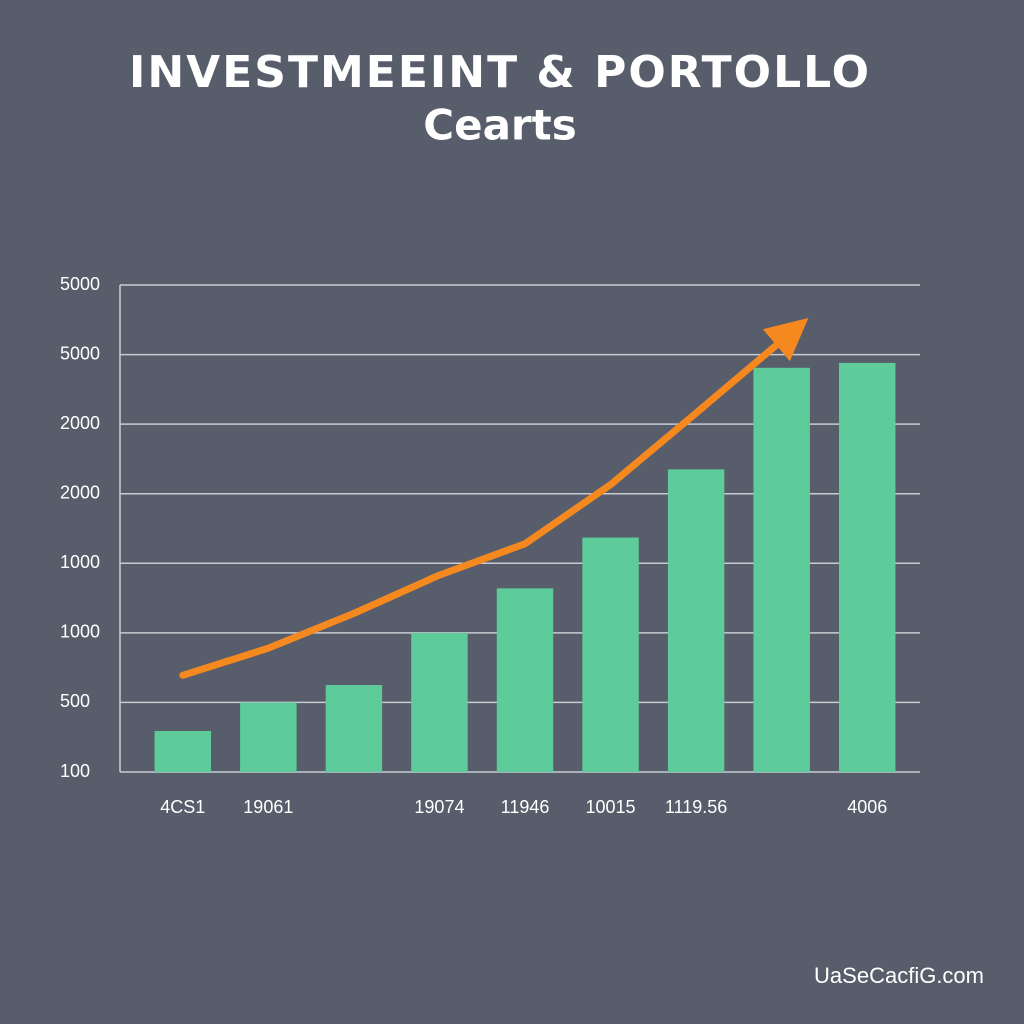  What do you see at coordinates (75, 771) in the screenshot?
I see `y-tick-label: 100` at bounding box center [75, 771].